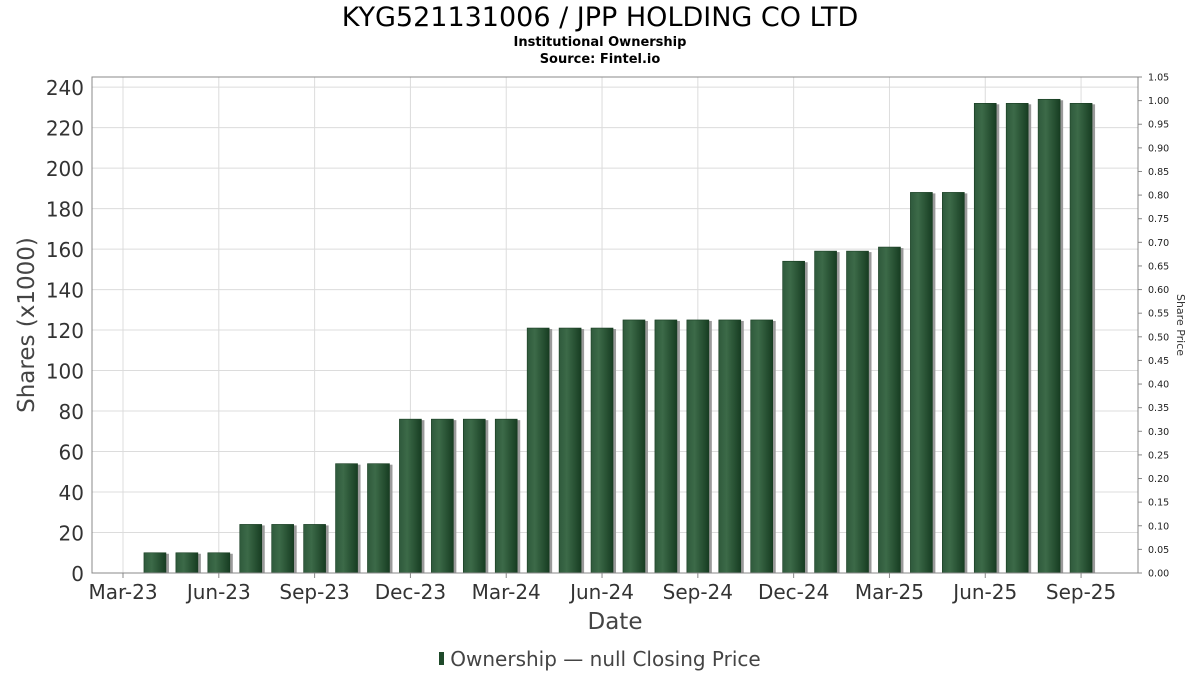 This screenshot has width=1200, height=675. What do you see at coordinates (65, 129) in the screenshot?
I see `y-tick-label: 220` at bounding box center [65, 129].